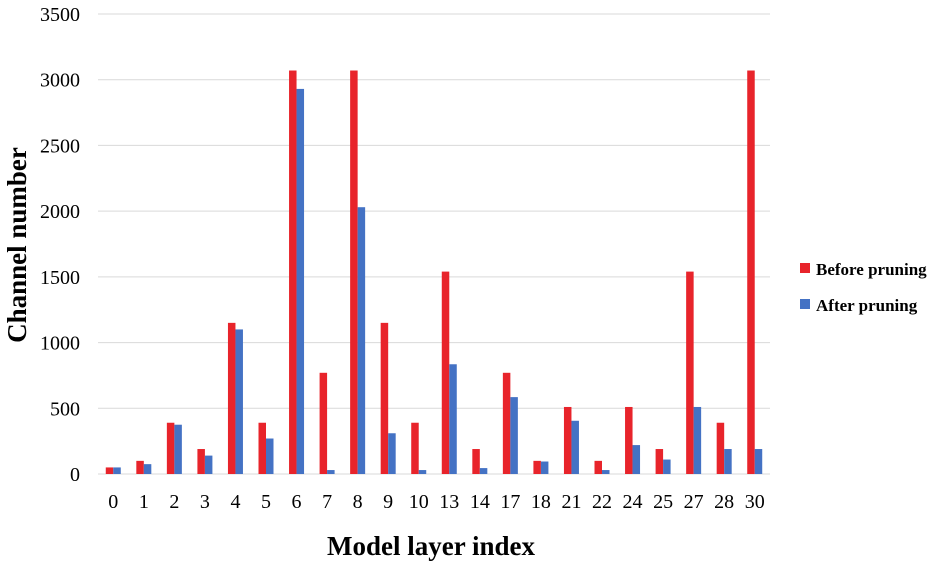 Image resolution: width=950 pixels, height=570 pixels. I want to click on legend-swatch-after, so click(805, 304).